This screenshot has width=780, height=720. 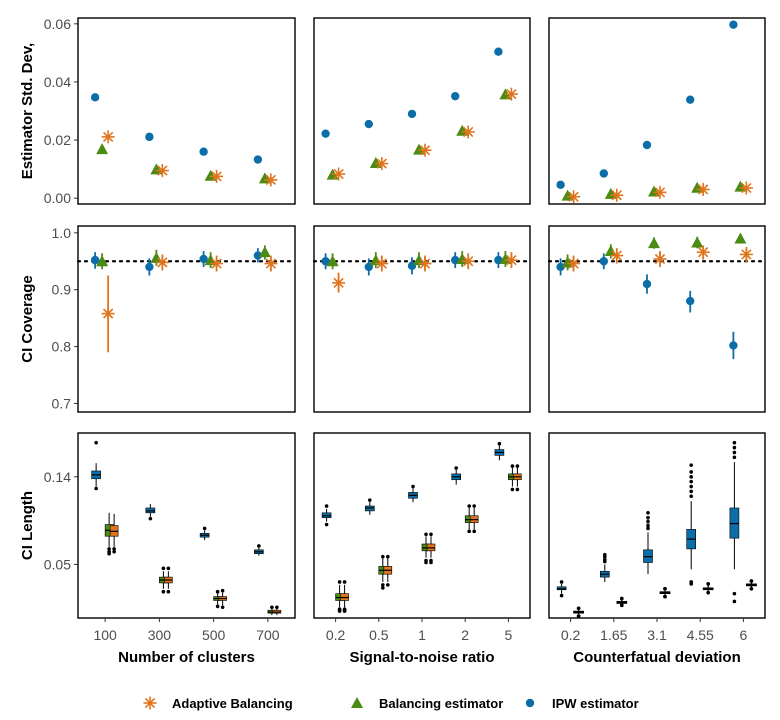 What do you see at coordinates (744, 635) in the screenshot?
I see `x-tick-label: 6` at bounding box center [744, 635].